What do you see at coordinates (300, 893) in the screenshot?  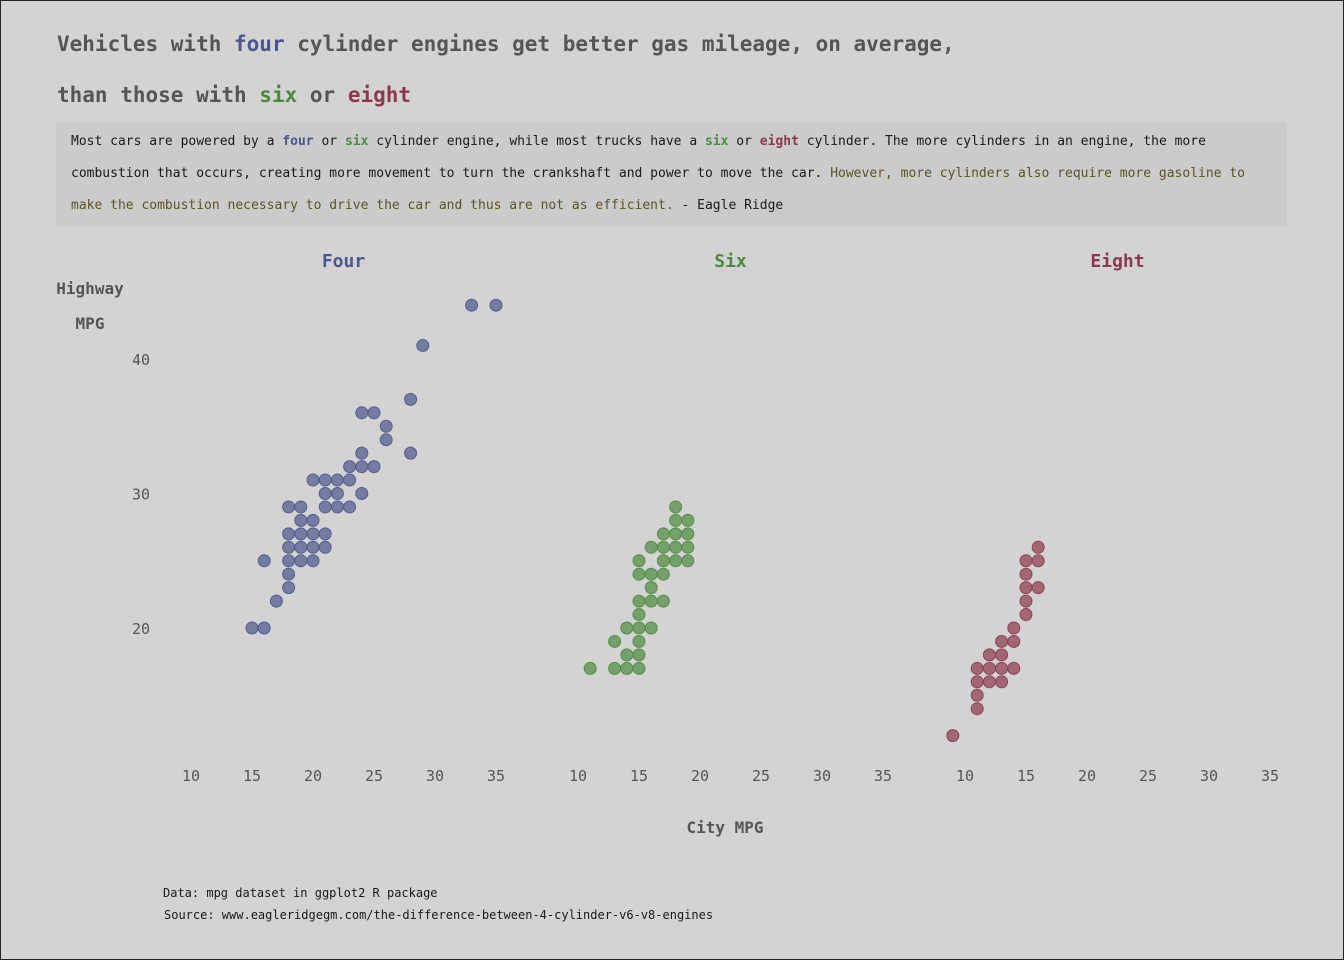 I see `footer-data: Data: mpg dataset in ggplot2 R package` at bounding box center [300, 893].